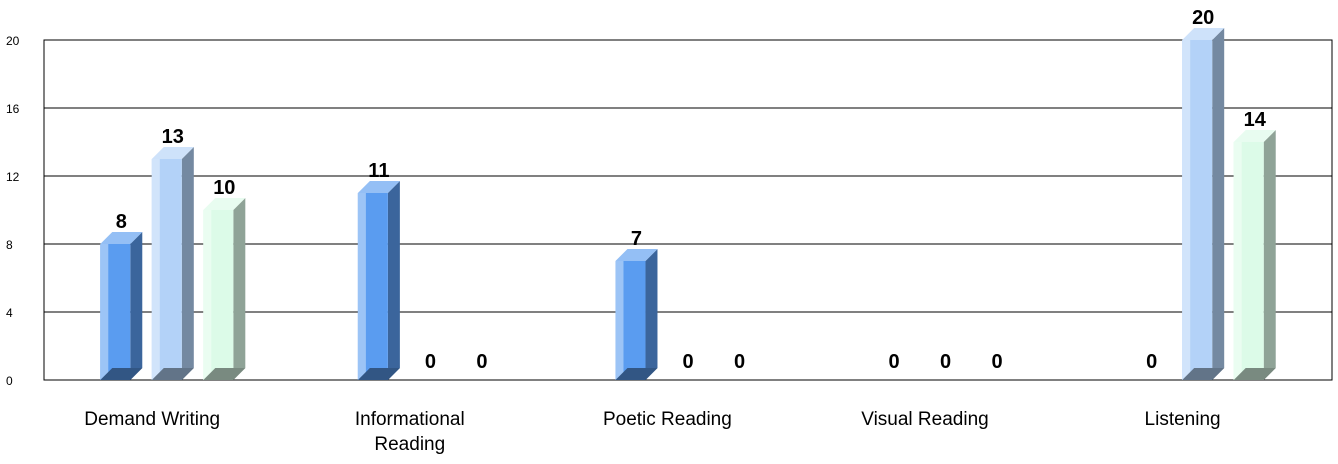 This screenshot has width=1338, height=464. Describe the element at coordinates (409, 432) in the screenshot. I see `category-label: Informational Reading` at that location.